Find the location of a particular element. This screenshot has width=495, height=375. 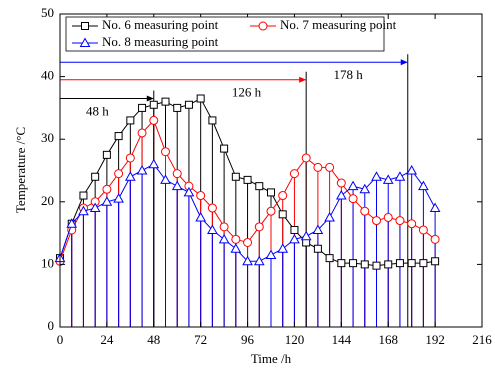

annotation-label: 126 h is located at coordinates (247, 92).